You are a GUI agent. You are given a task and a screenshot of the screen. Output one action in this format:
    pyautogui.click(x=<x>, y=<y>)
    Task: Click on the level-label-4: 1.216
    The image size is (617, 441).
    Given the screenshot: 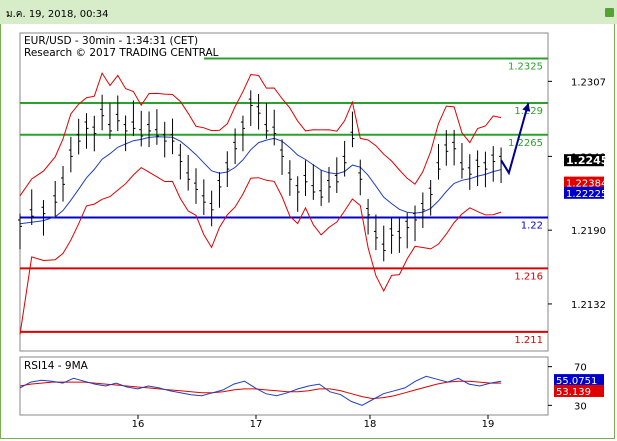 What is the action you would take?
    pyautogui.click(x=528, y=276)
    